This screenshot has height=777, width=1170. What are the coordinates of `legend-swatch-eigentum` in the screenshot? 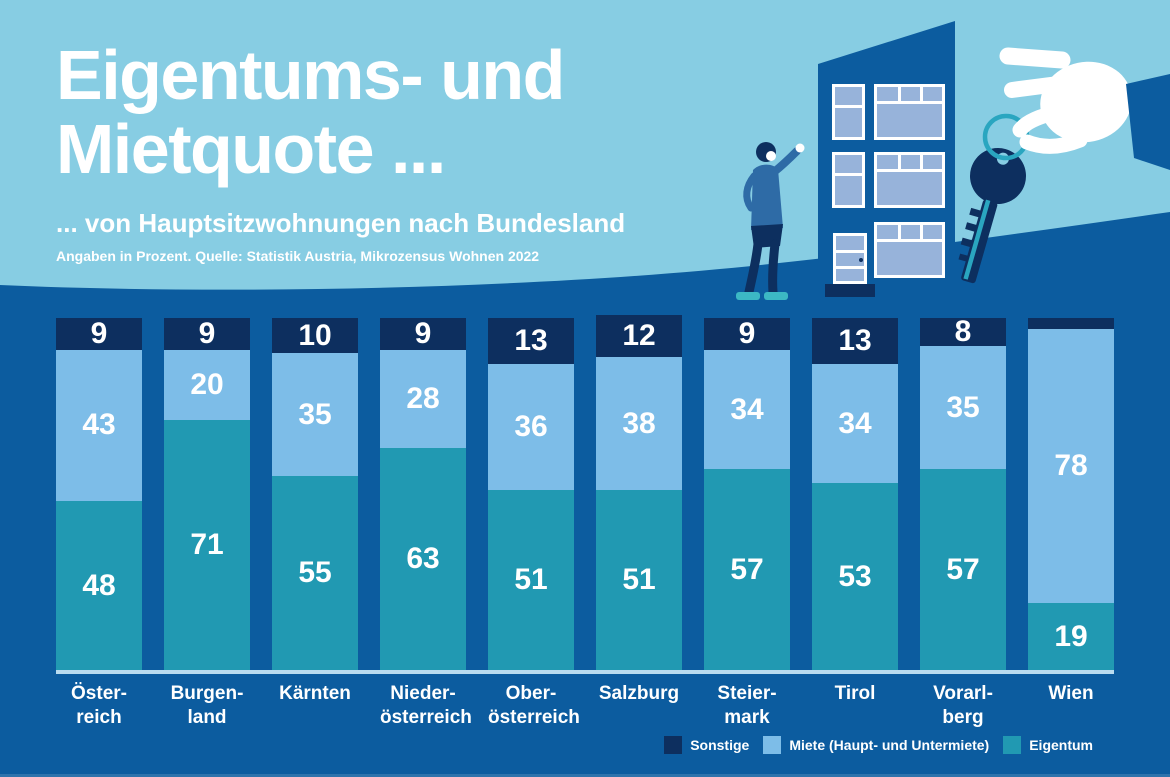 It's located at (1012, 745).